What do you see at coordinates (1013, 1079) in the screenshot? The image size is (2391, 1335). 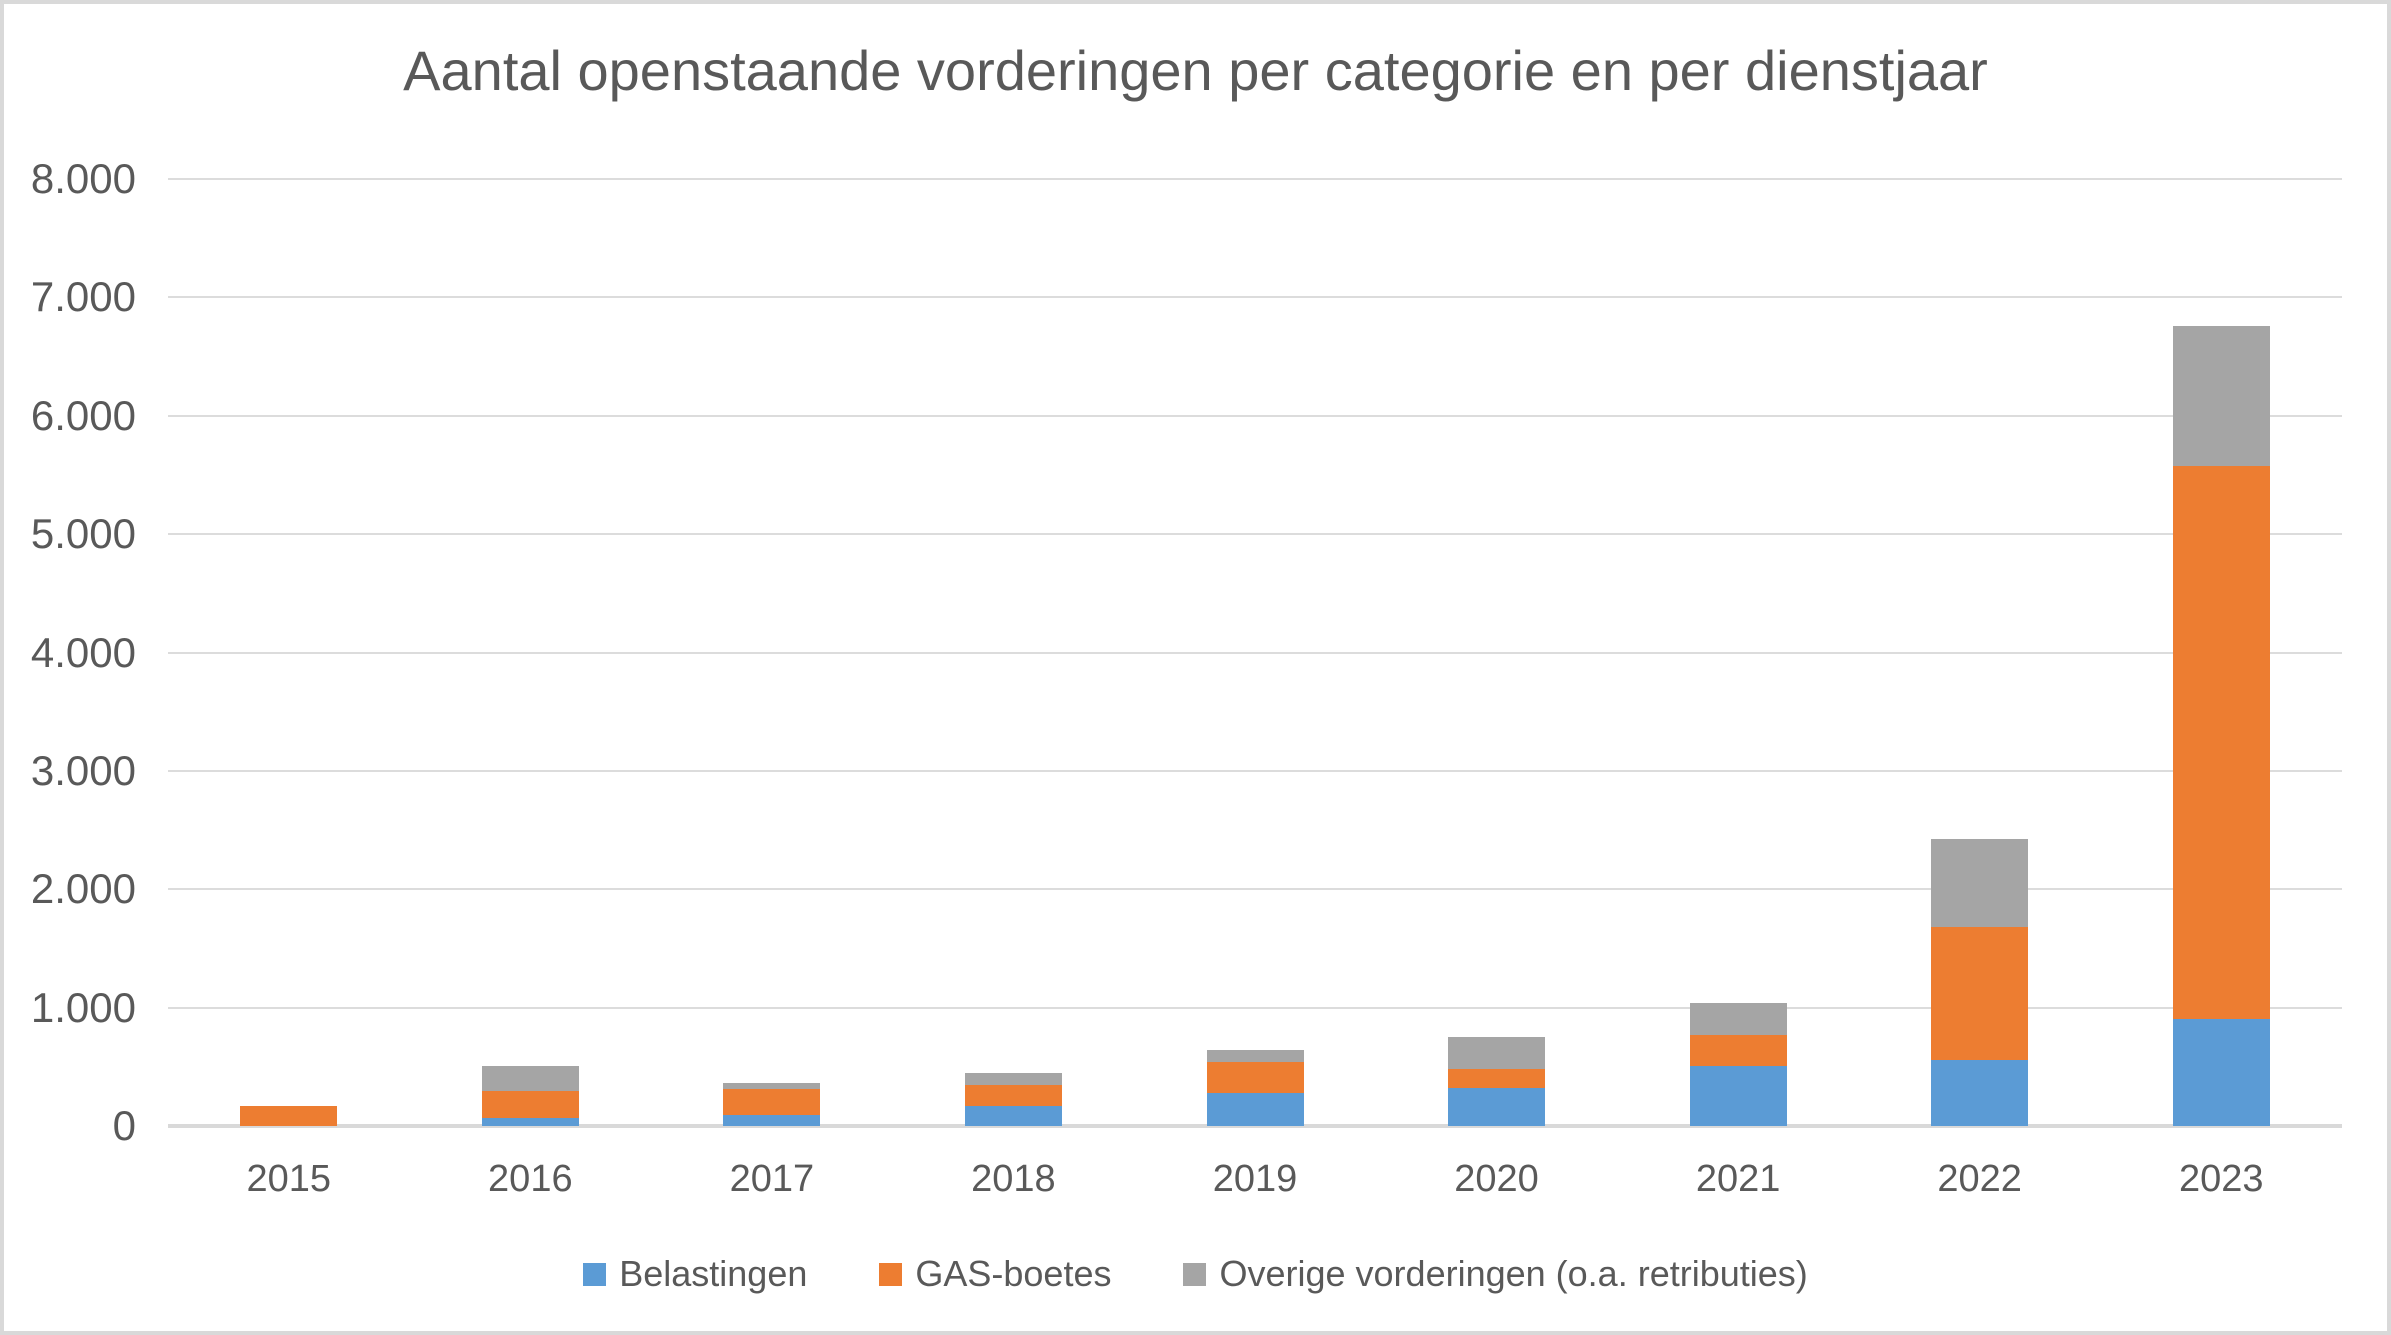 I see `bar-segment-2018-overige` at bounding box center [1013, 1079].